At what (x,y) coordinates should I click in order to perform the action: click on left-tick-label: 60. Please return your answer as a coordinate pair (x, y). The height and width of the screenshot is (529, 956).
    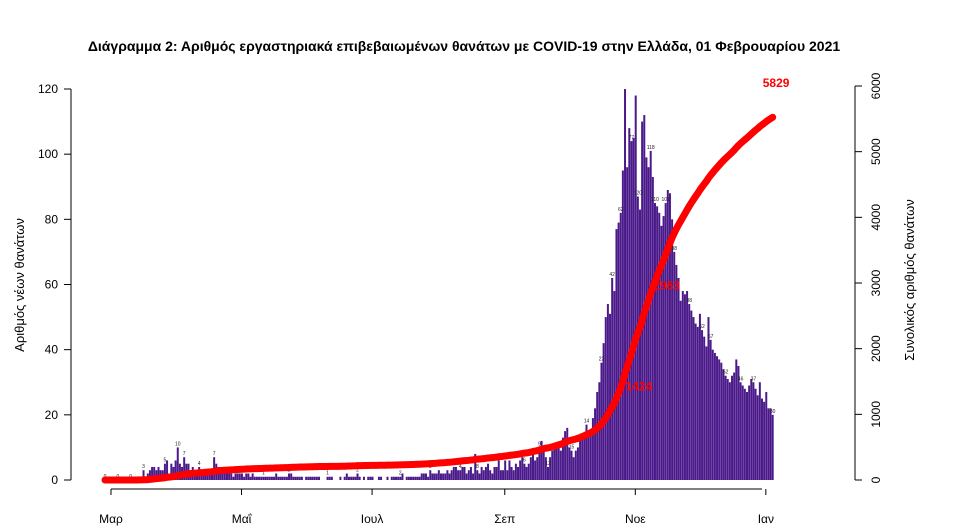
    Looking at the image, I should click on (52, 285).